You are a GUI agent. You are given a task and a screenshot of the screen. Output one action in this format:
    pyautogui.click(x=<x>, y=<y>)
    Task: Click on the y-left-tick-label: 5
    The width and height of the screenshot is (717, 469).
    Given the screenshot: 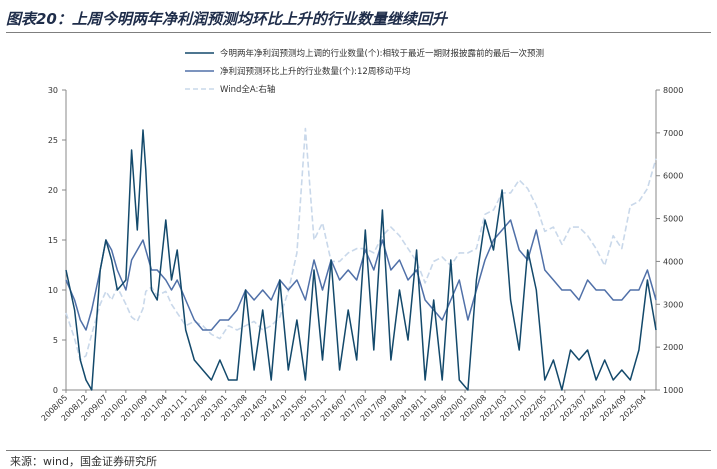 What is the action you would take?
    pyautogui.click(x=55, y=340)
    